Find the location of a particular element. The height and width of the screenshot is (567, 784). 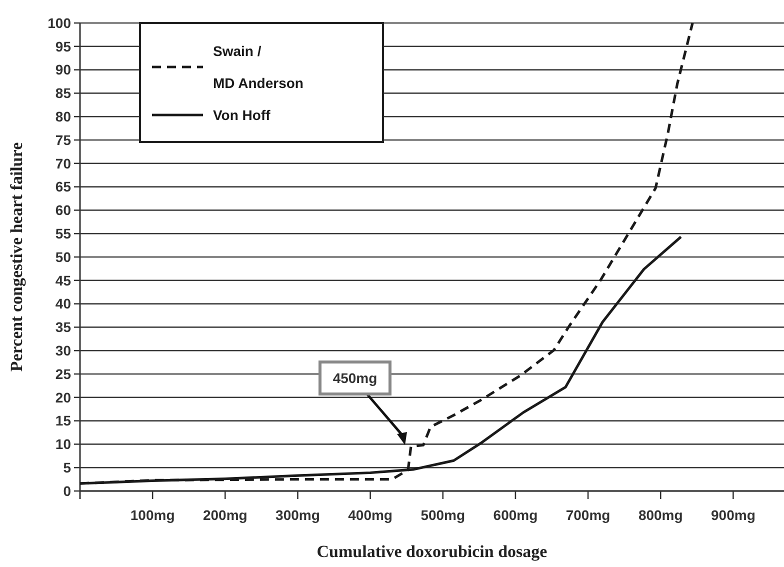

y-tick-label: 80 is located at coordinates (63, 116).